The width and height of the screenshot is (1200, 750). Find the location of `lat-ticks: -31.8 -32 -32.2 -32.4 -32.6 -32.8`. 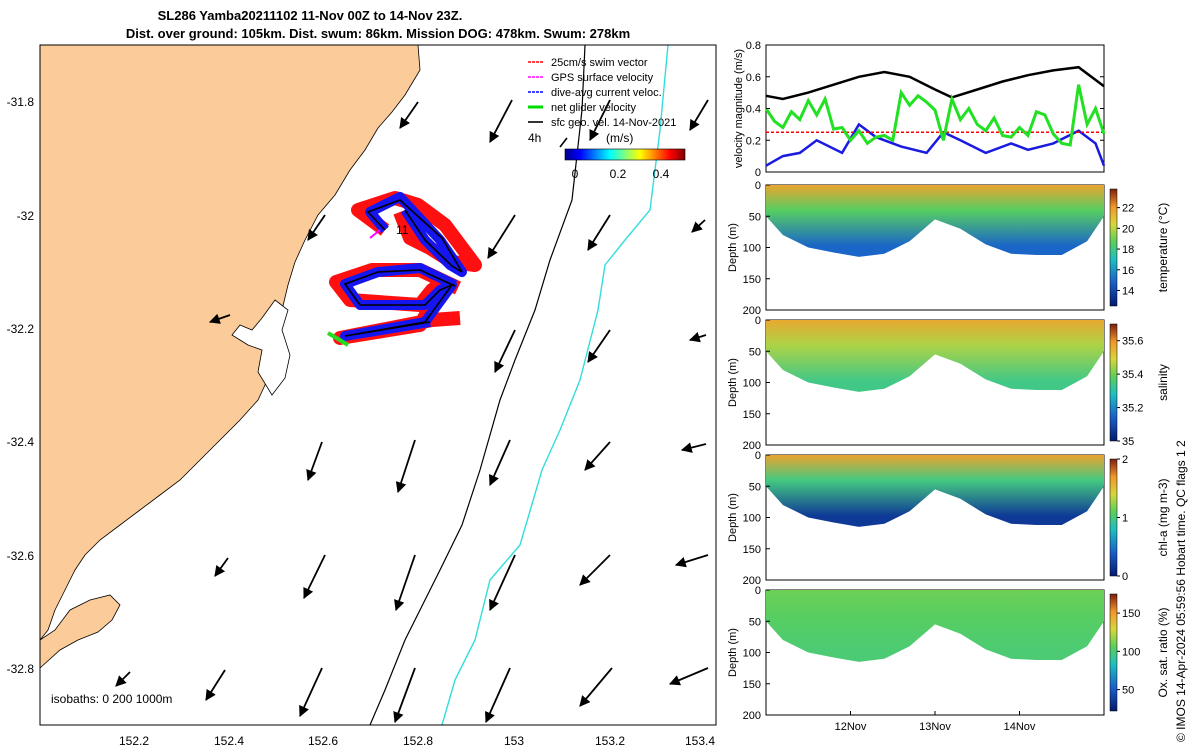

lat-ticks: -31.8 -32 -32.2 -32.4 -32.6 -32.8 is located at coordinates (21, 385).